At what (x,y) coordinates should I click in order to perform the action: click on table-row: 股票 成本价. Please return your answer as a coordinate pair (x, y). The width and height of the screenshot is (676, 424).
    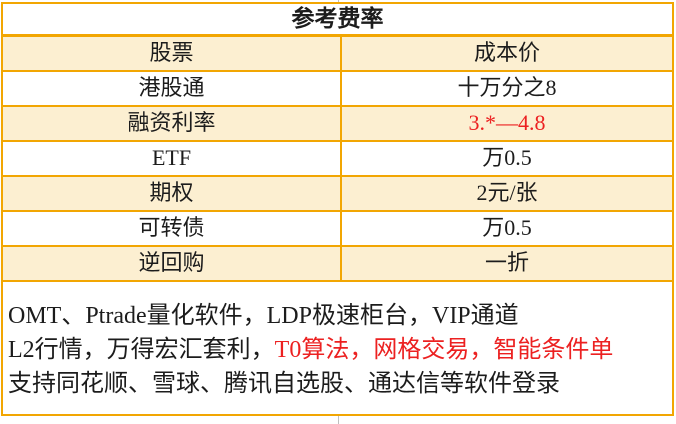
    Looking at the image, I should click on (337, 54).